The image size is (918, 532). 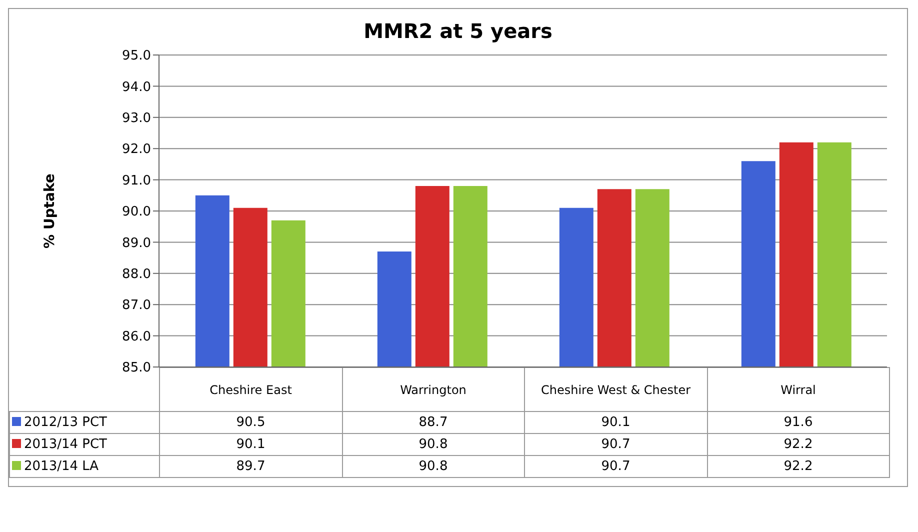 What do you see at coordinates (136, 118) in the screenshot?
I see `y-tick-label: 93.0` at bounding box center [136, 118].